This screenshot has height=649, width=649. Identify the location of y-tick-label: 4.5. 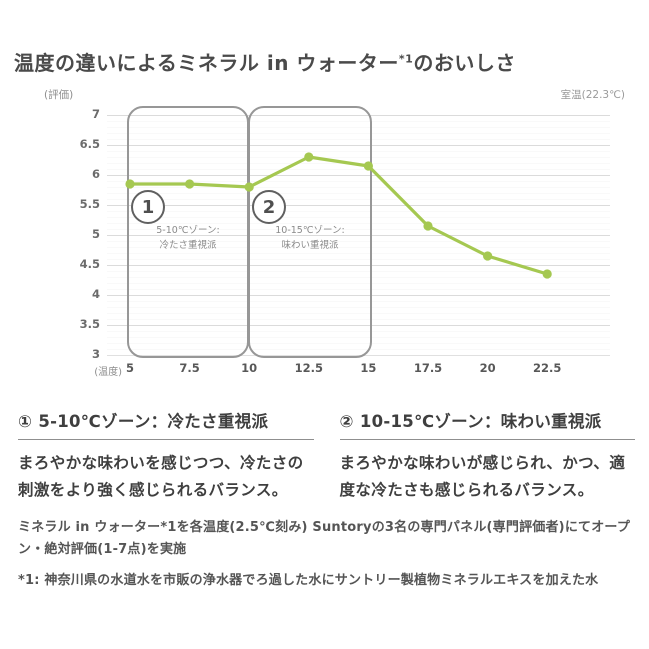
(89, 264).